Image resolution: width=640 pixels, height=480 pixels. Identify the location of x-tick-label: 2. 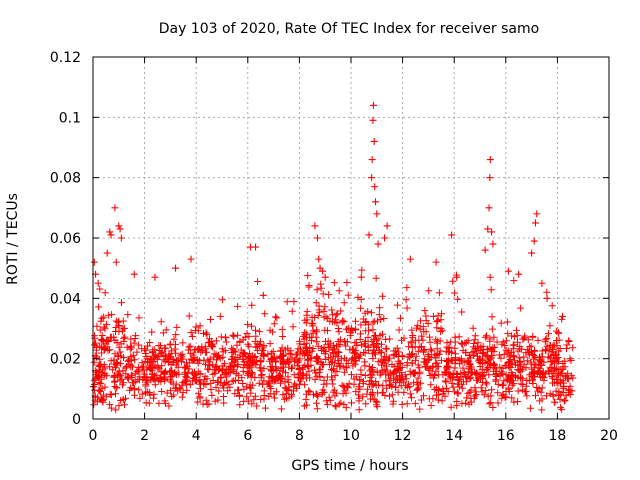
(144, 436).